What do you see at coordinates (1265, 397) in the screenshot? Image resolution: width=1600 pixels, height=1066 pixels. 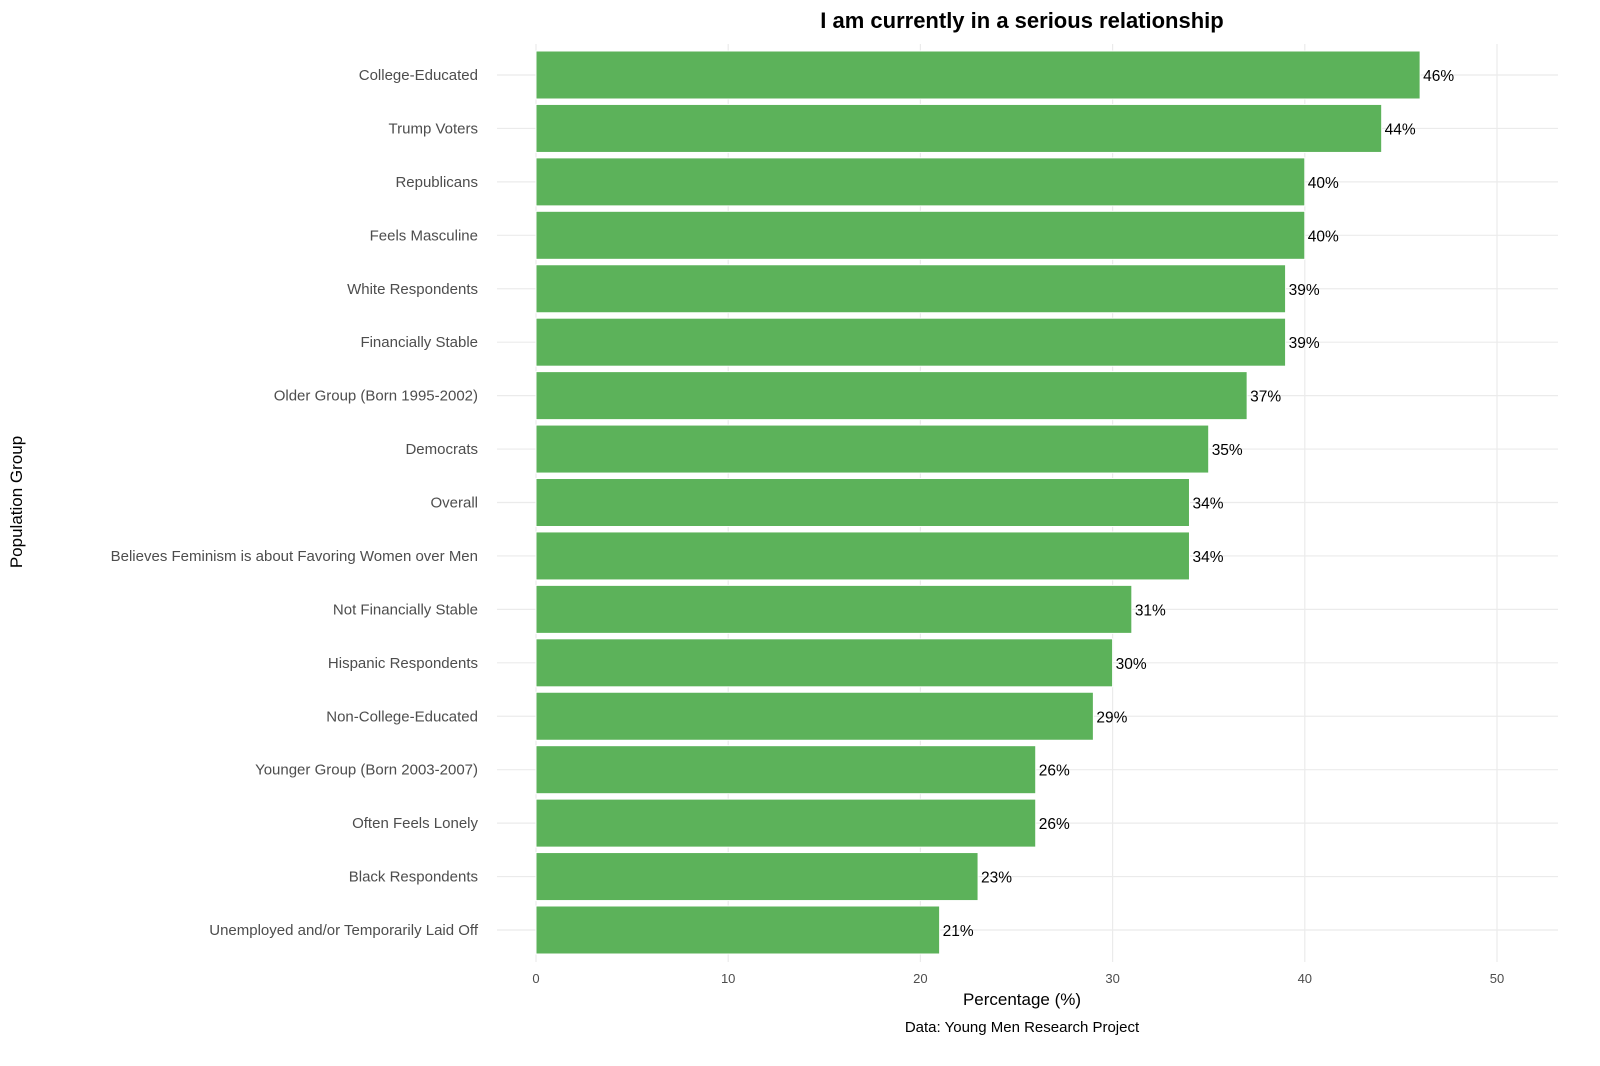 I see `data-label: 37%` at bounding box center [1265, 397].